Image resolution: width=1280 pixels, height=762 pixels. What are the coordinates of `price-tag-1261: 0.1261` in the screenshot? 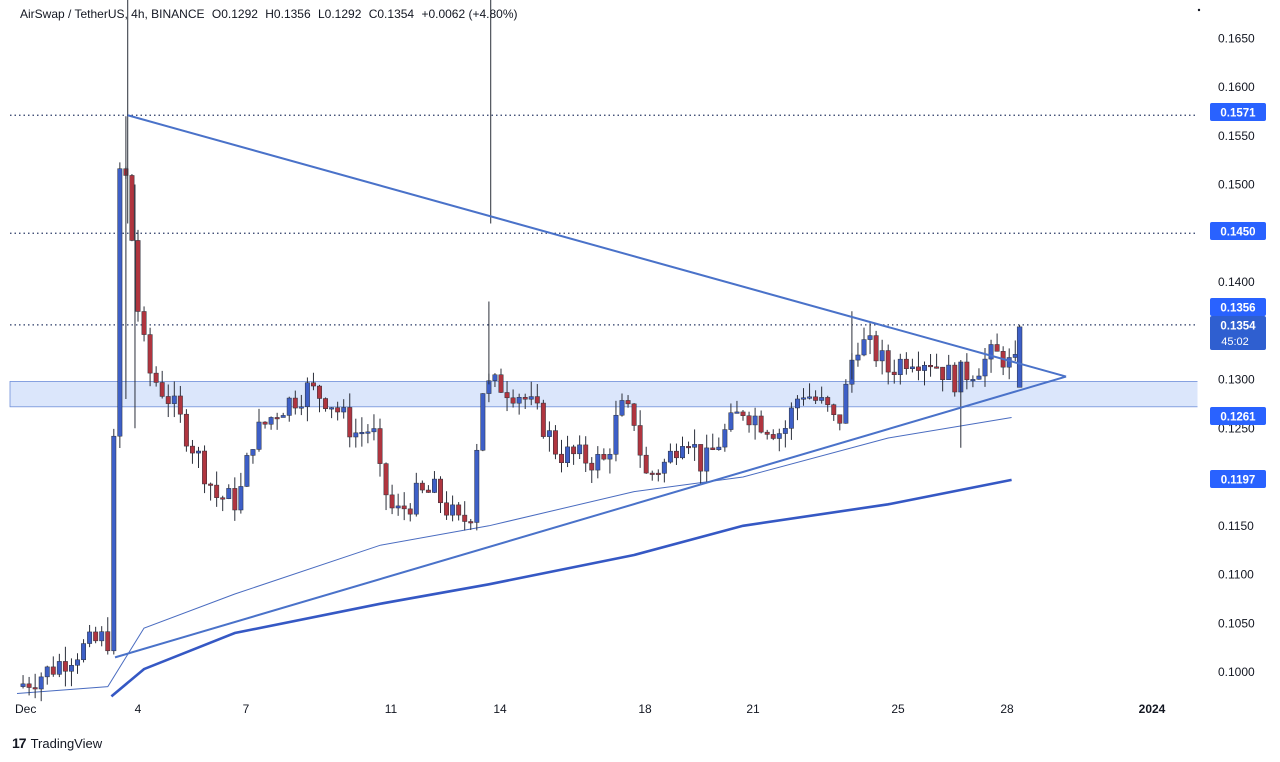 It's located at (1238, 416).